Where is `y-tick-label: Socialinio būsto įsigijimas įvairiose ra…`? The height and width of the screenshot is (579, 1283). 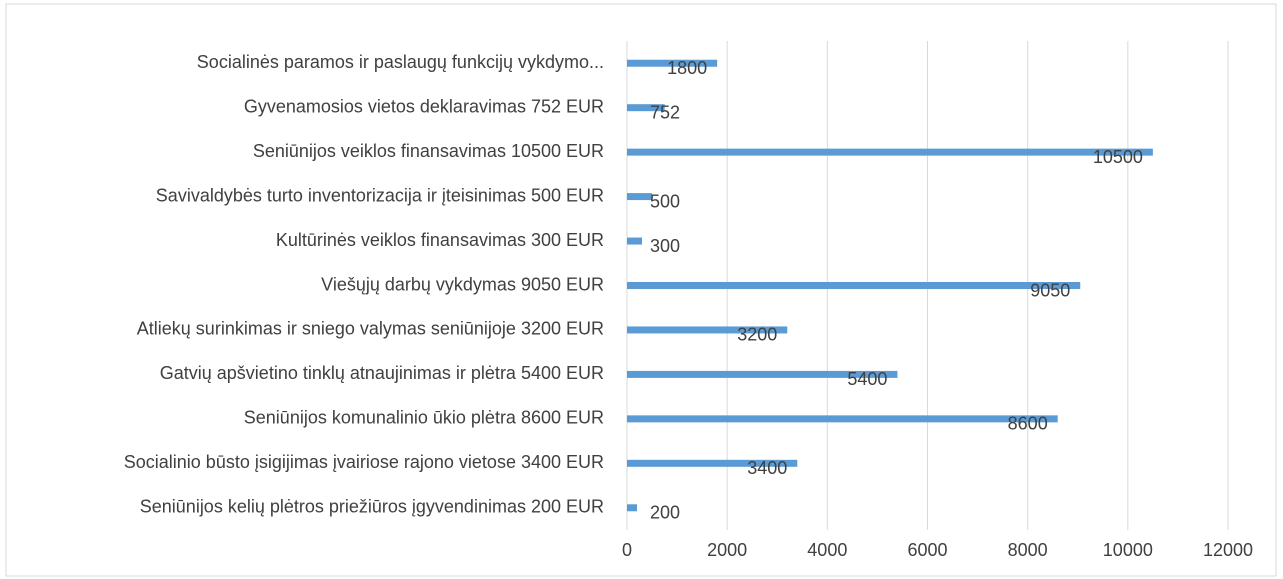
y-tick-label: Socialinio būsto įsigijimas įvairiose ra… is located at coordinates (364, 462).